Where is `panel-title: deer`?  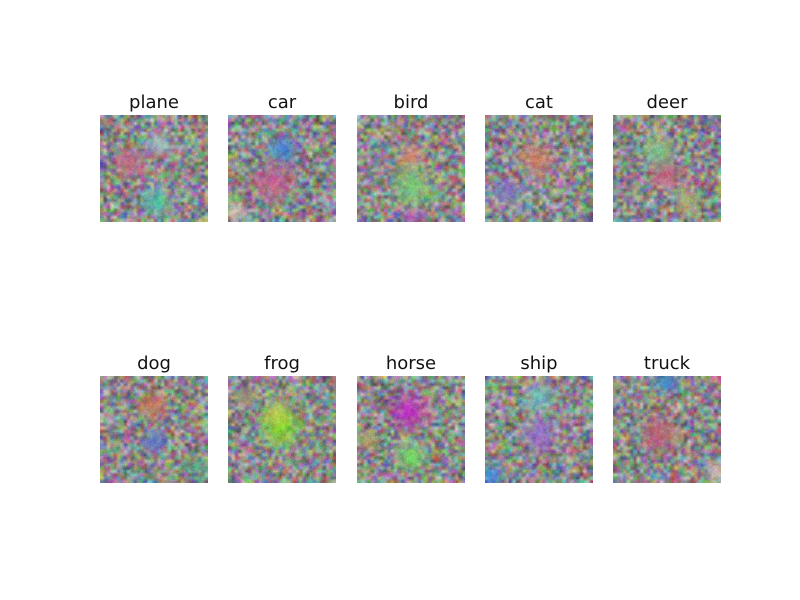 panel-title: deer is located at coordinates (667, 102).